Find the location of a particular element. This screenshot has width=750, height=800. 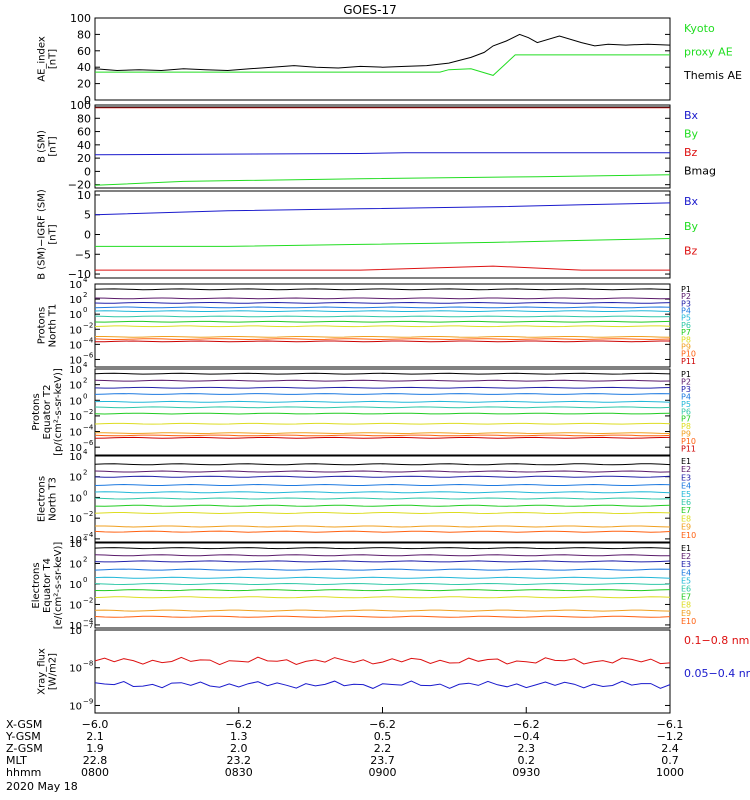

legend: Bx By Bz Bmag is located at coordinates (700, 143).